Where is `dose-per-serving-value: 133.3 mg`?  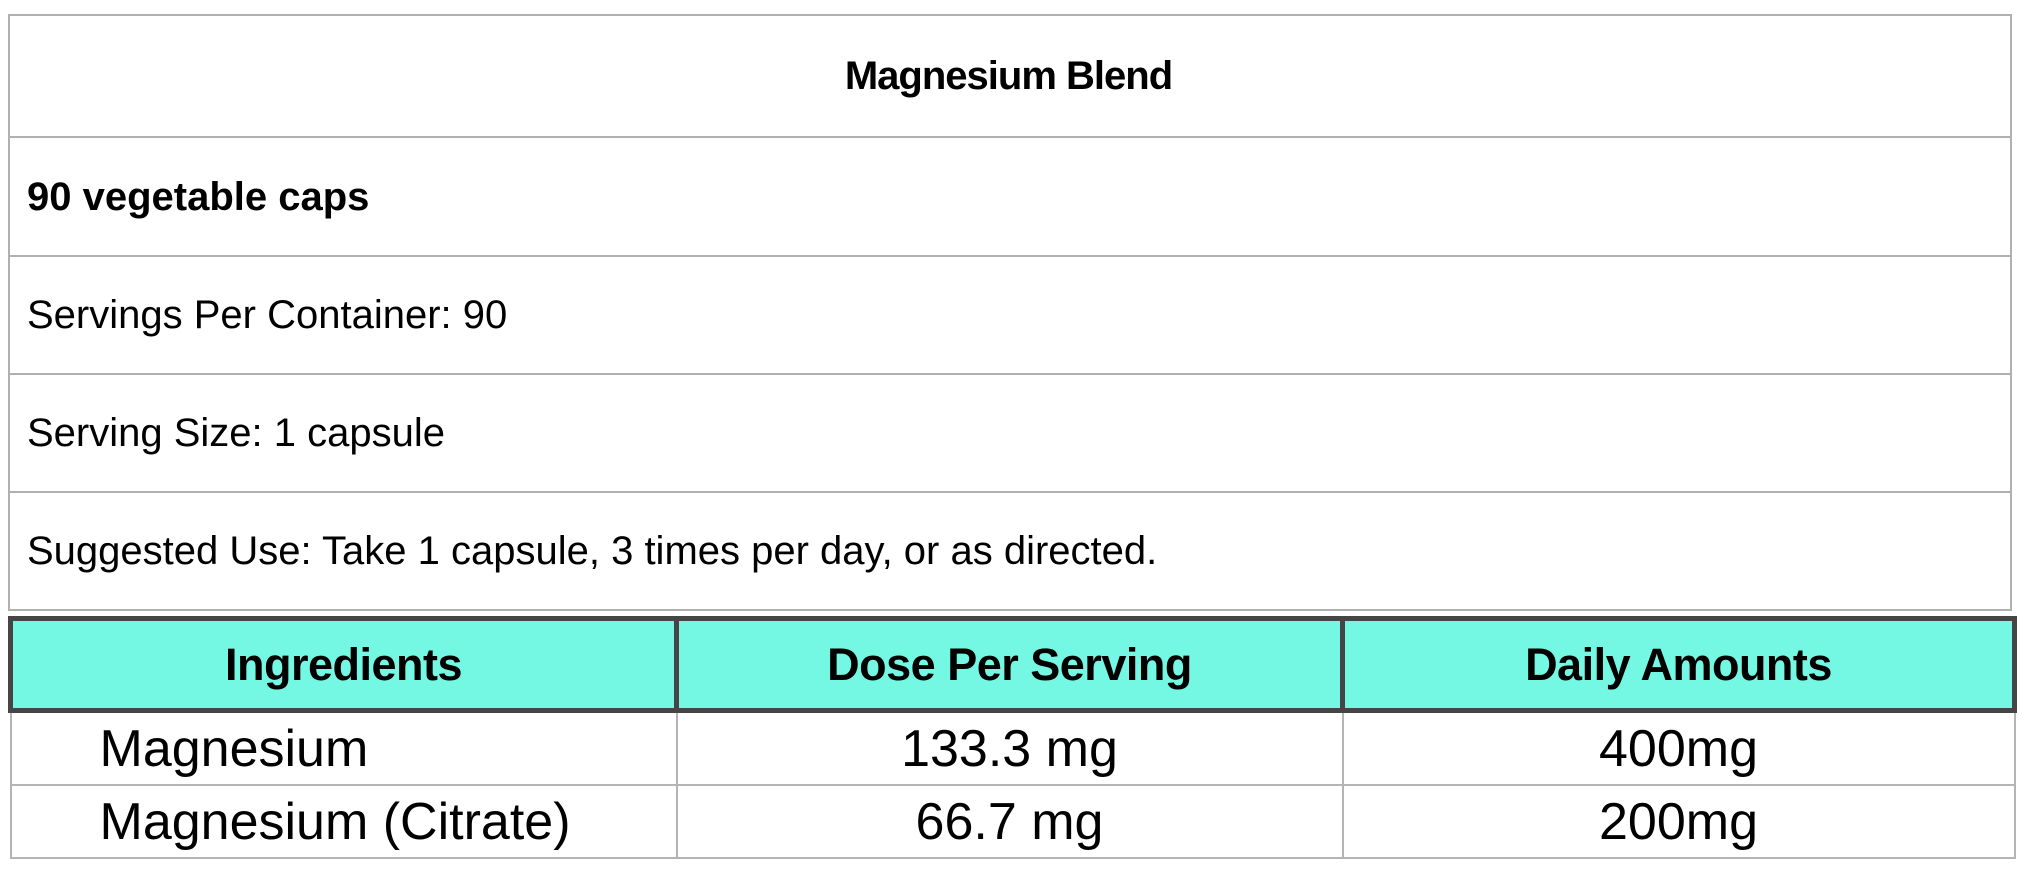
dose-per-serving-value: 133.3 mg is located at coordinates (1009, 747).